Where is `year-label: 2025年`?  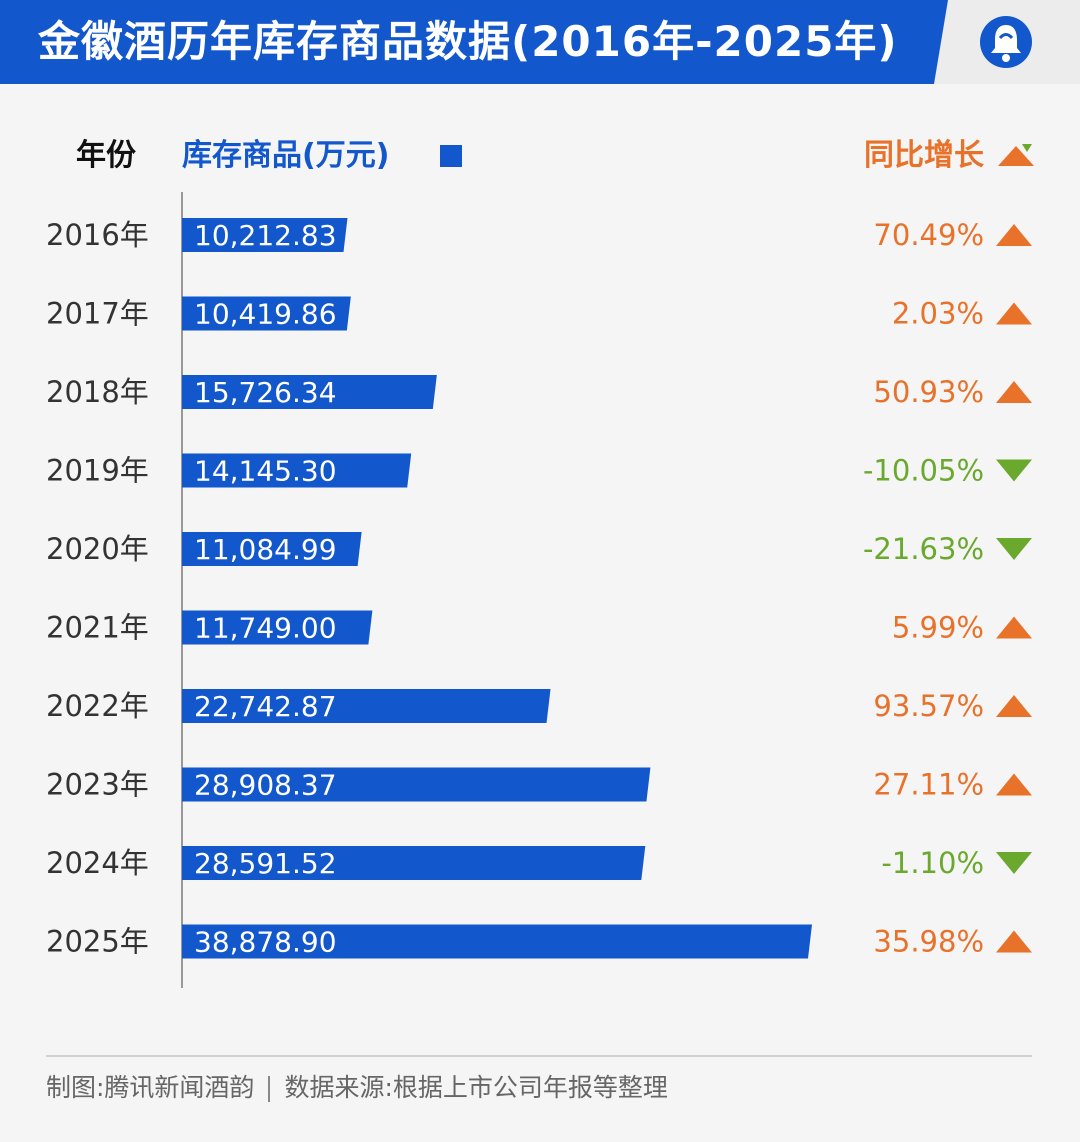 year-label: 2025年 is located at coordinates (97, 942).